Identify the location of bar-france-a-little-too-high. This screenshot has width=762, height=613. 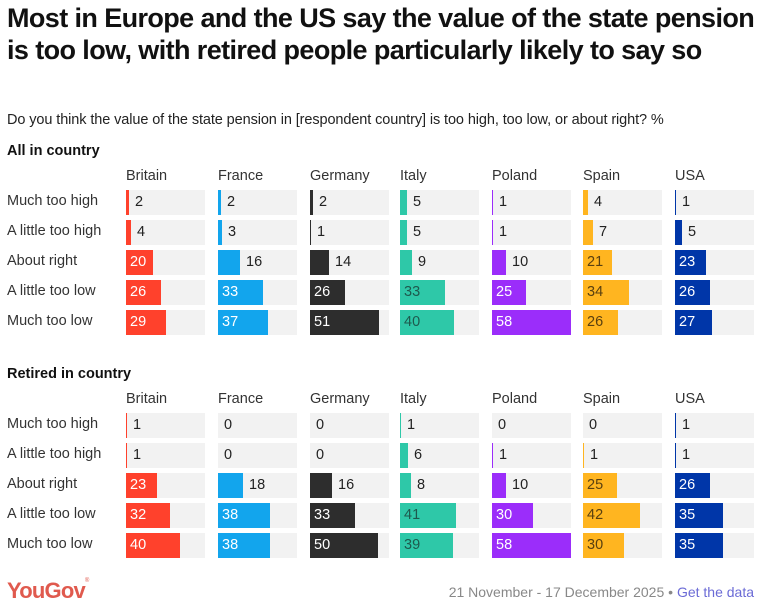
(220, 232).